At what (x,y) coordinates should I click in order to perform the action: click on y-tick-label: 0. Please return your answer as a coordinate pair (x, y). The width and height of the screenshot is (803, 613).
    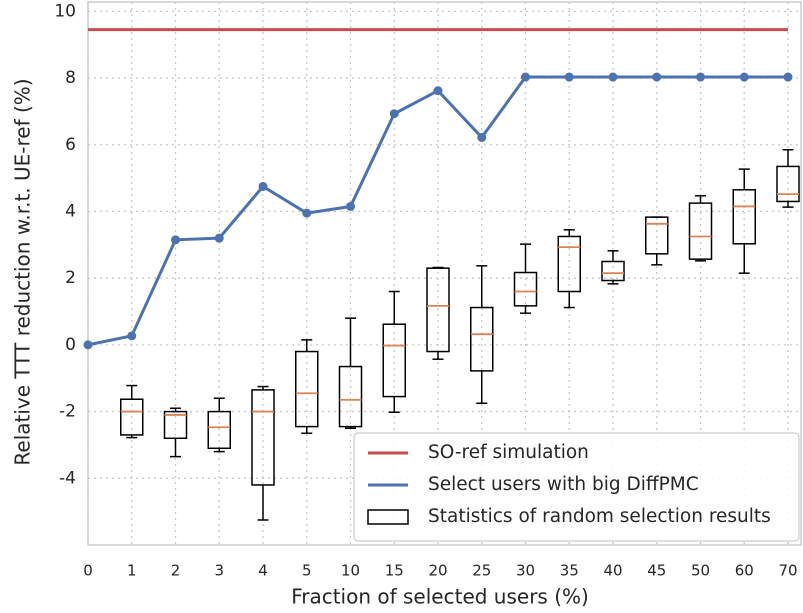
    Looking at the image, I should click on (70, 345).